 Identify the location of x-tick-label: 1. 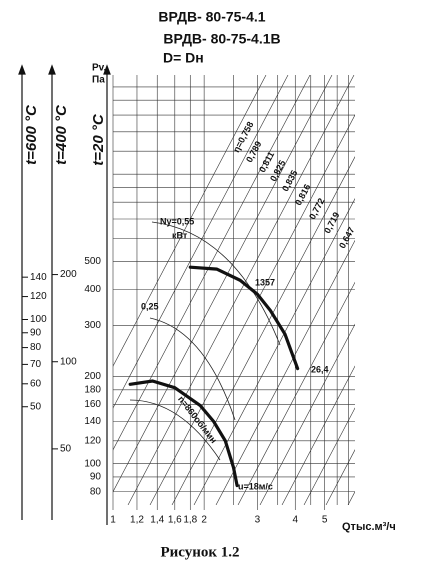
(113, 520).